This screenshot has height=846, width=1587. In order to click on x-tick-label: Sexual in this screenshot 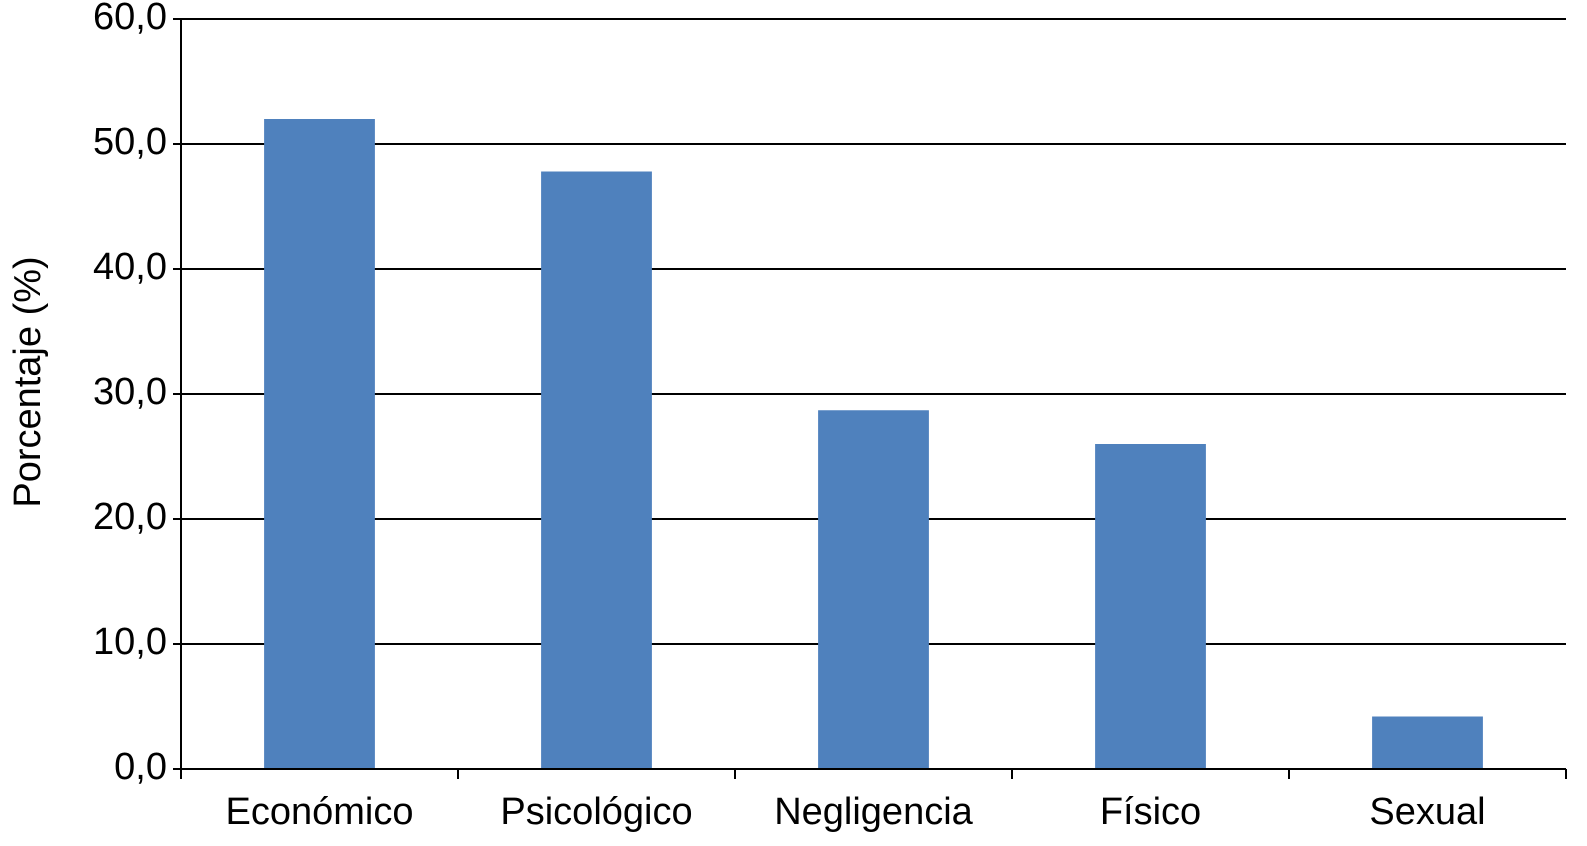, I will do `click(1427, 812)`.